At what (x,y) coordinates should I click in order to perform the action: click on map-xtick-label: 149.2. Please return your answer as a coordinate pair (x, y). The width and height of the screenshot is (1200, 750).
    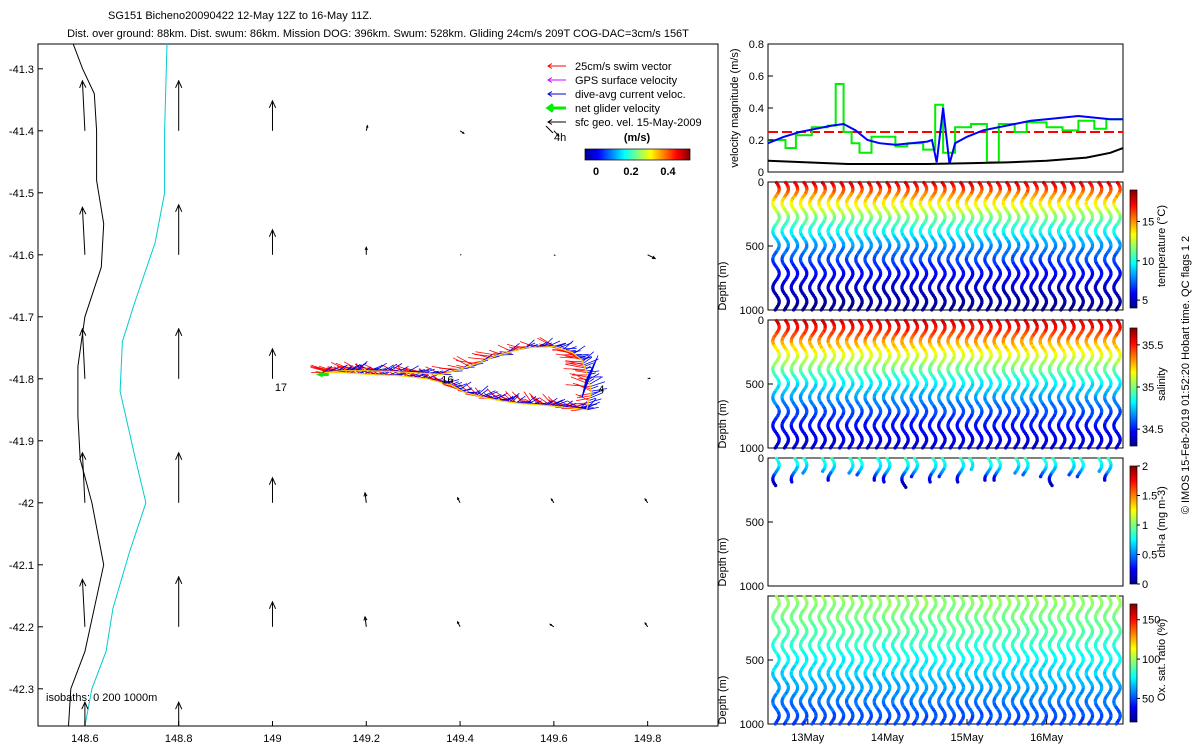
    Looking at the image, I should click on (367, 739).